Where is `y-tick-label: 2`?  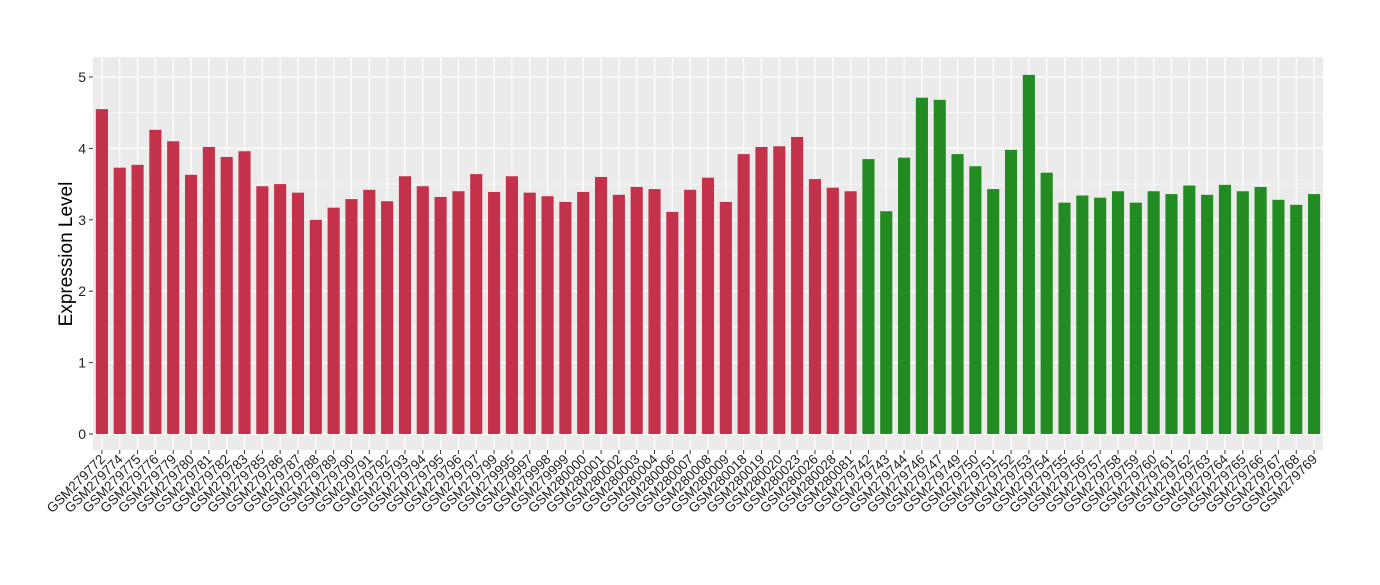 y-tick-label: 2 is located at coordinates (82, 291).